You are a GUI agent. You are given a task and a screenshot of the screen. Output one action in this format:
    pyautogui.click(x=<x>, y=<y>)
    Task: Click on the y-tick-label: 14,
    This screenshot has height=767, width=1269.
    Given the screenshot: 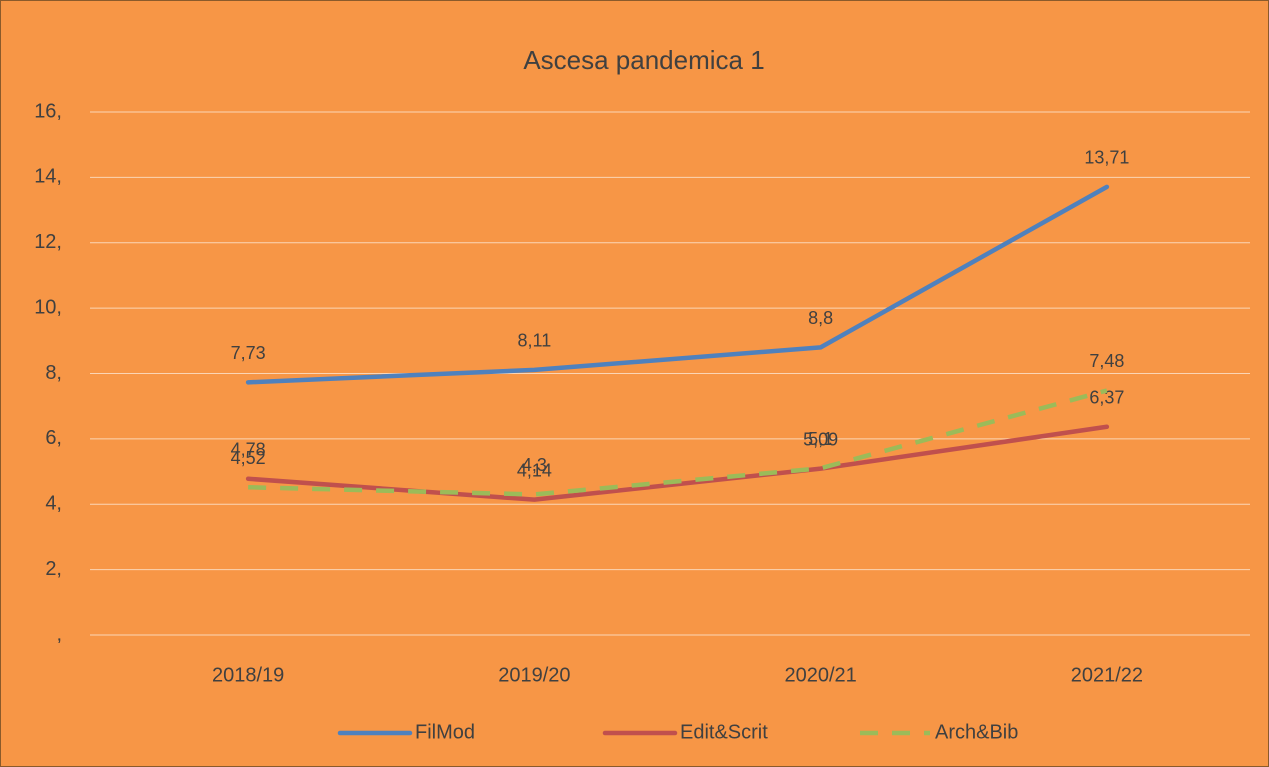 What is the action you would take?
    pyautogui.click(x=48, y=177)
    